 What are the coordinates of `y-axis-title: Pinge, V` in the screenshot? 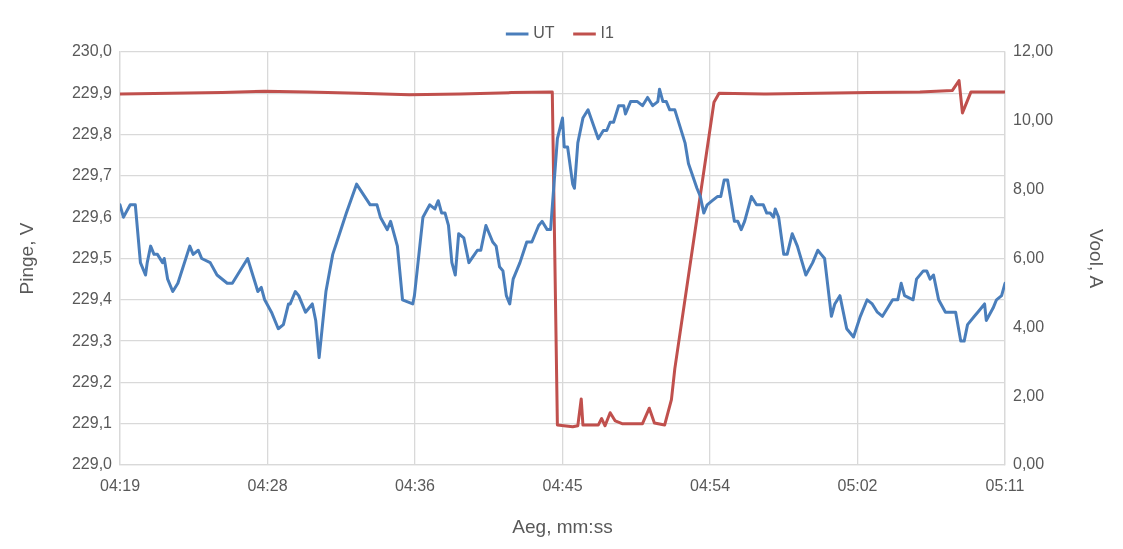 It's located at (26, 258).